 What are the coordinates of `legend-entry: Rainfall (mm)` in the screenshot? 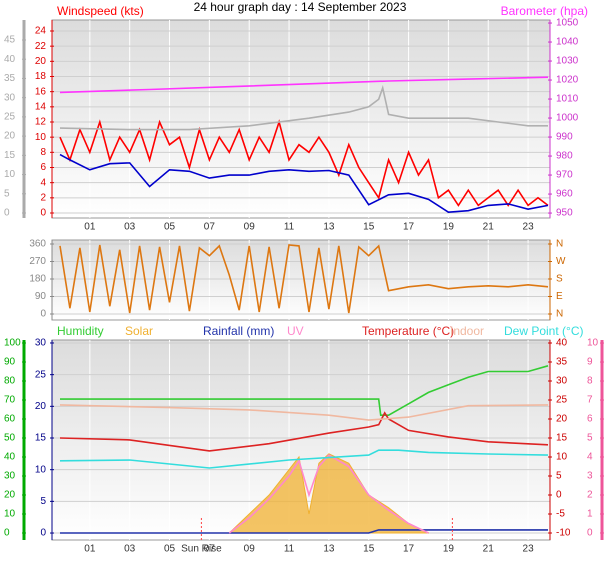 It's located at (238, 331).